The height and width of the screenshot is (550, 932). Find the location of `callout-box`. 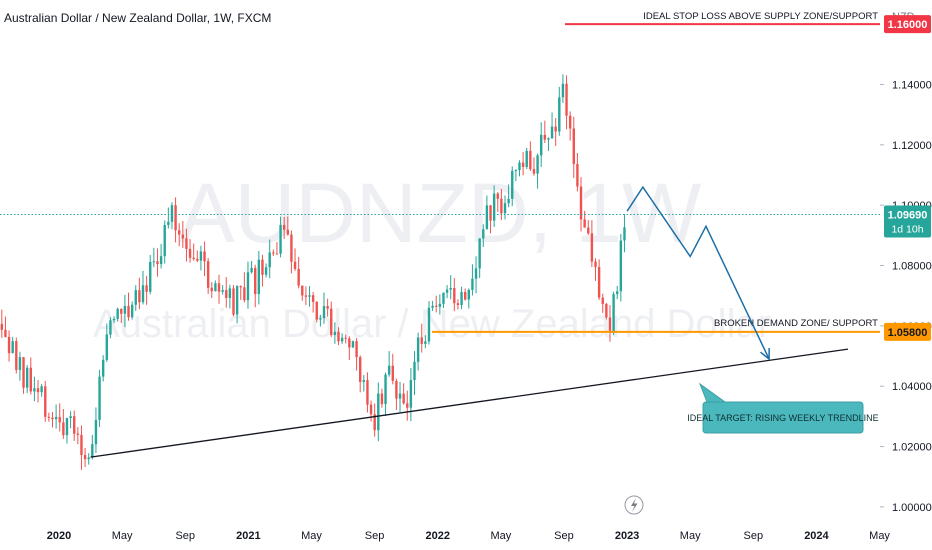

callout-box is located at coordinates (783, 417).